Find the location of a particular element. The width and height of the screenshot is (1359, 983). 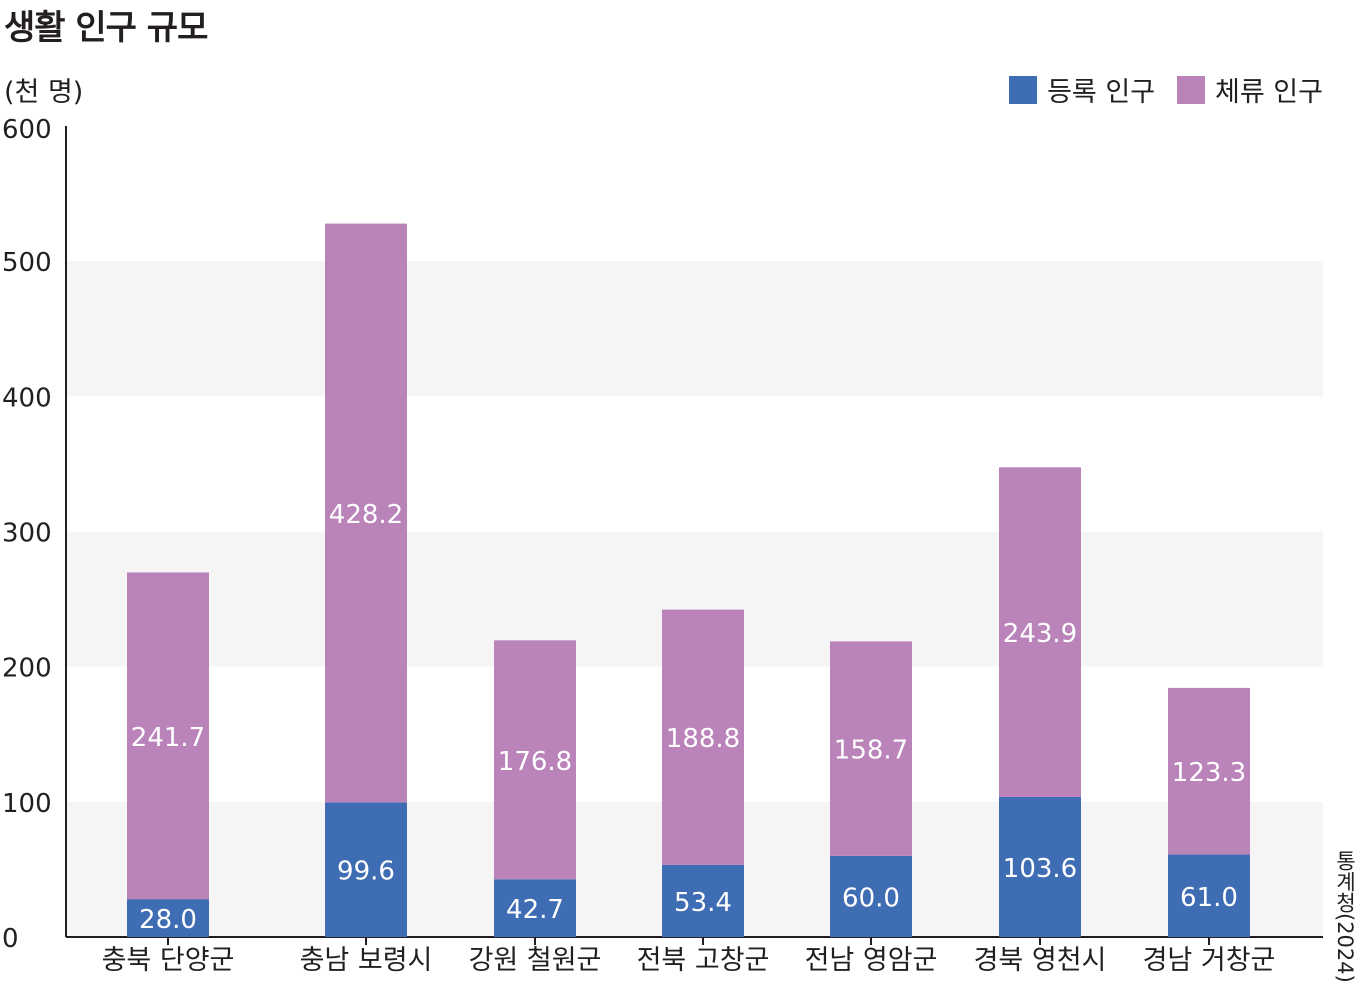

y-tick-label: 500 is located at coordinates (27, 263).